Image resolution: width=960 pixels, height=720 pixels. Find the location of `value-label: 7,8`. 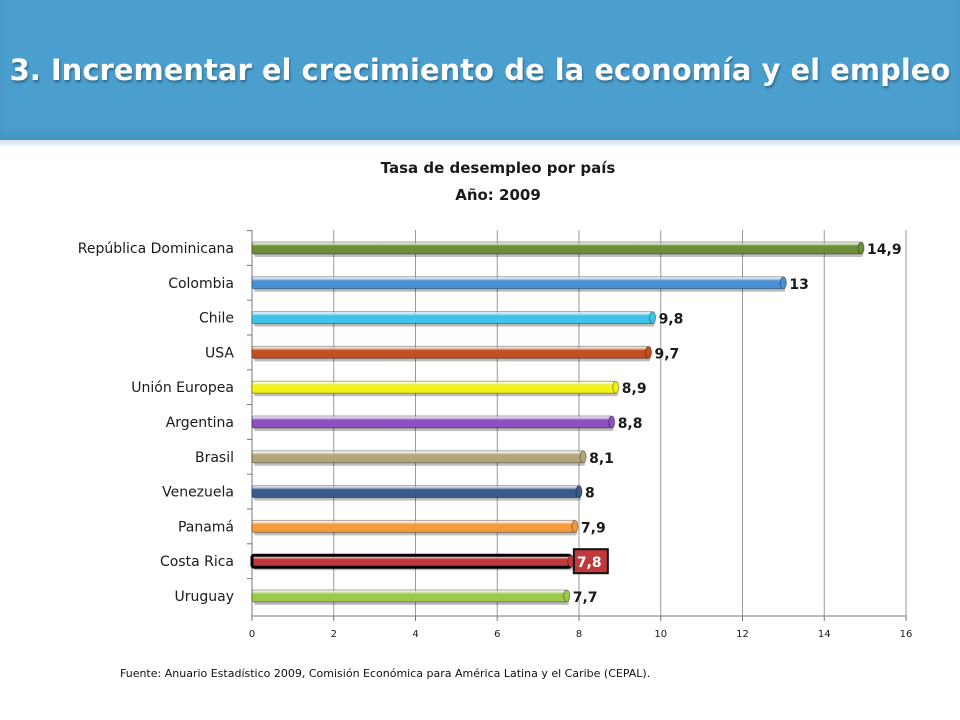

value-label: 7,8 is located at coordinates (589, 563).